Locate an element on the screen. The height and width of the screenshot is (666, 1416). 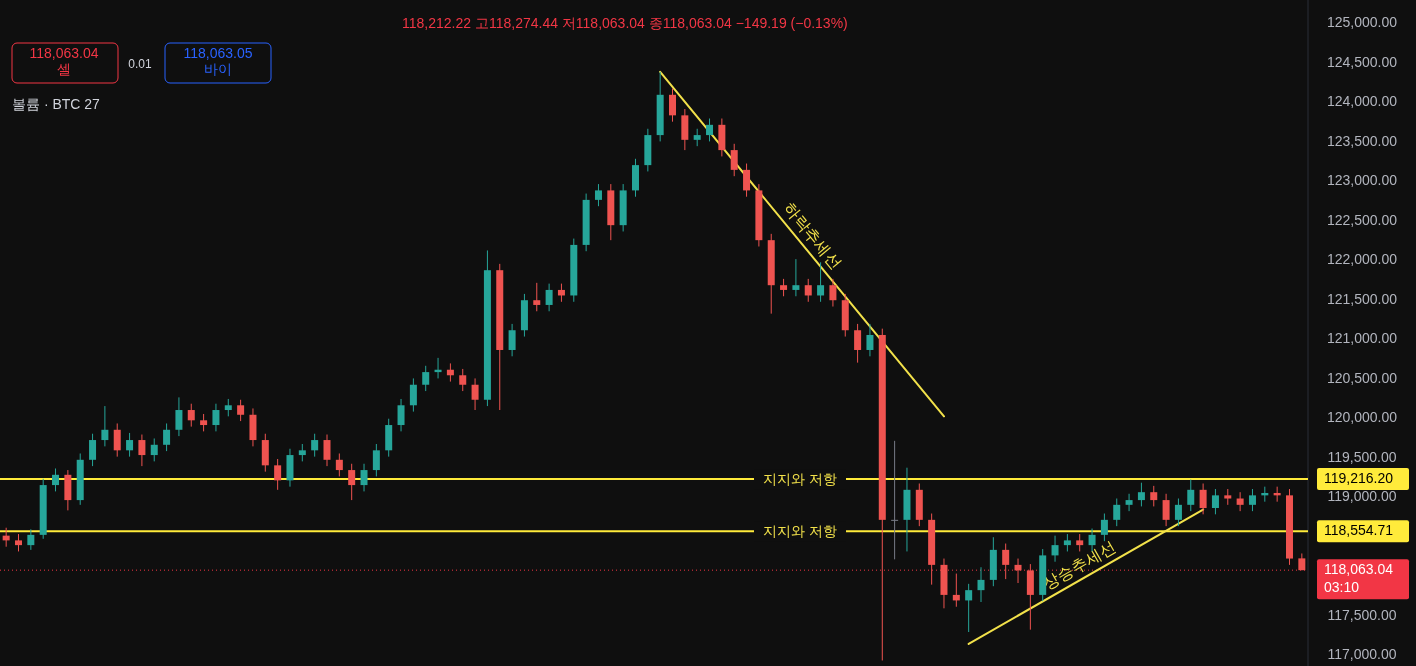
y-tick-label: 120,000.00 is located at coordinates (1362, 417).